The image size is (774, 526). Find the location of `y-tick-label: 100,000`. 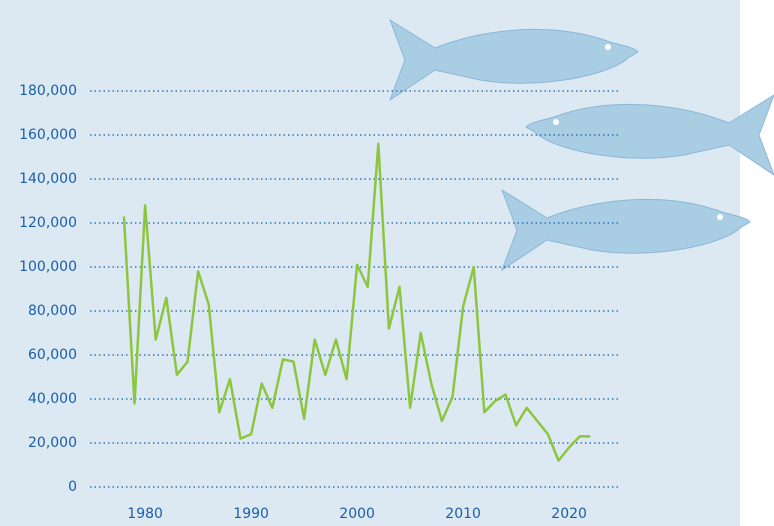

y-tick-label: 100,000 is located at coordinates (48, 267).